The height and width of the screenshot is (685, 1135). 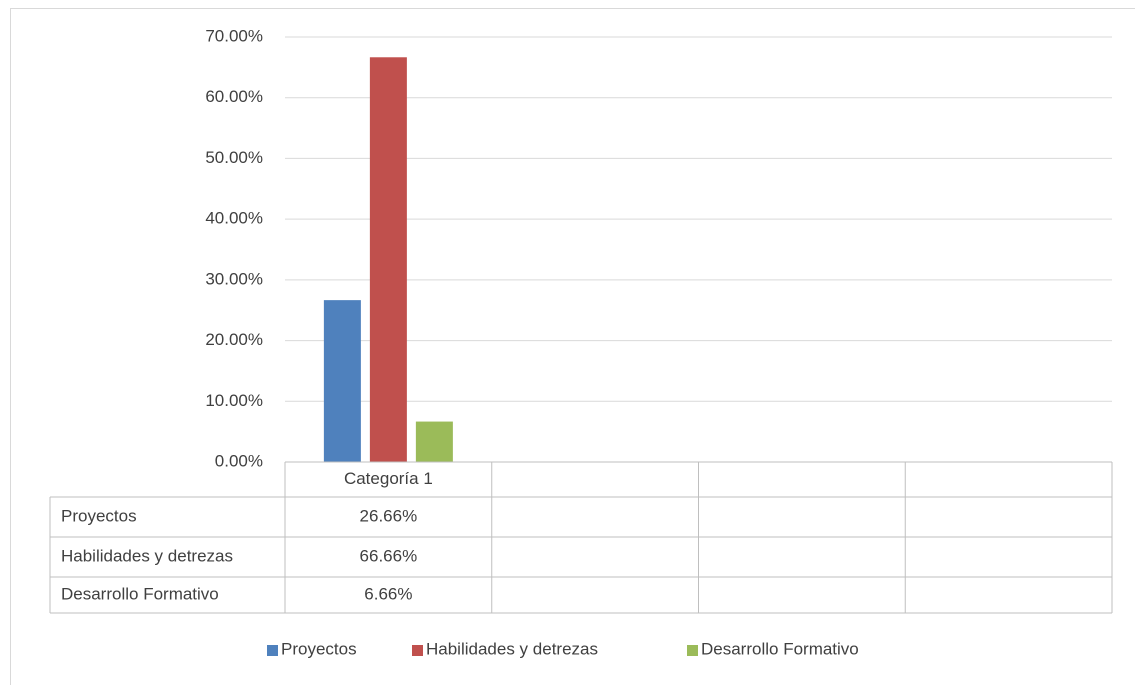 I want to click on y-tick-label: 50.00%, so click(x=234, y=157).